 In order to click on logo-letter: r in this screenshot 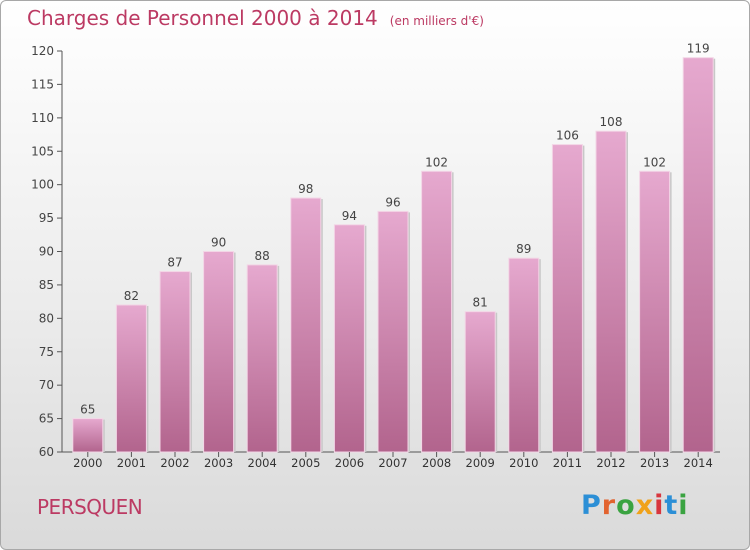, I will do `click(609, 505)`.